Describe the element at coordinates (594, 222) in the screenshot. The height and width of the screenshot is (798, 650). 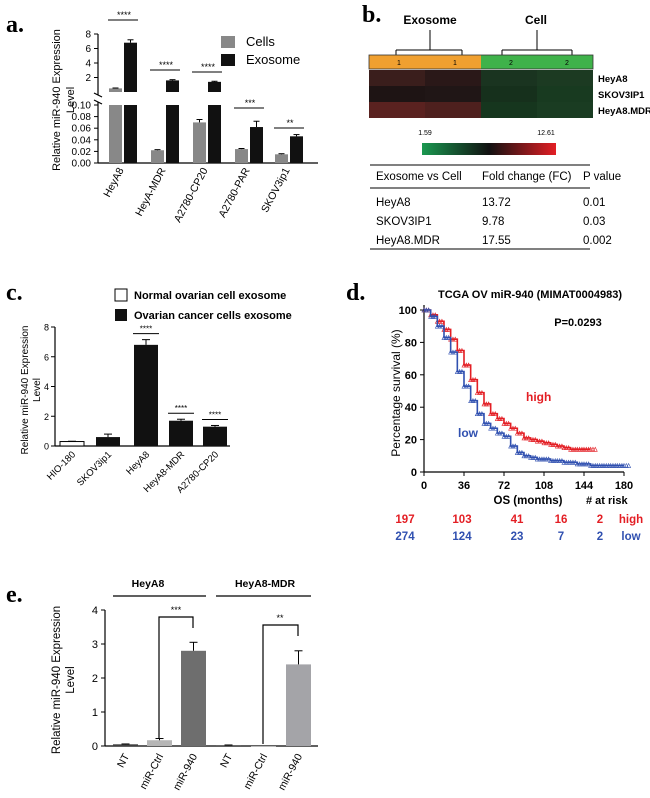
I see `table-cell: 0.03` at that location.